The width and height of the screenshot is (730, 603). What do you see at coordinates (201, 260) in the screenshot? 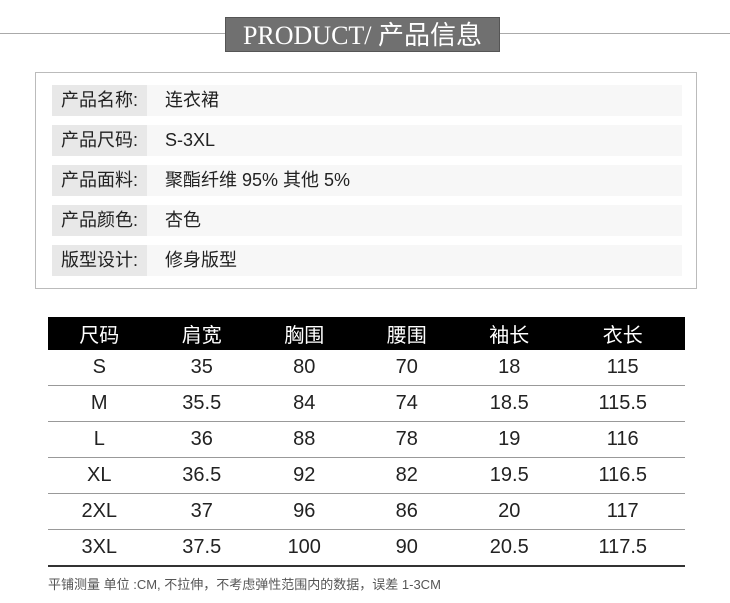
I see `info-value: 修身版型` at bounding box center [201, 260].